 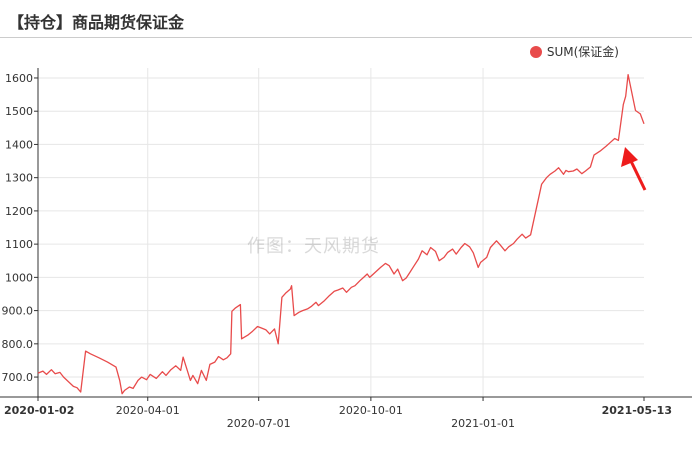 I want to click on chart-title: 【持仓】商品期货保证金, so click(x=96, y=22).